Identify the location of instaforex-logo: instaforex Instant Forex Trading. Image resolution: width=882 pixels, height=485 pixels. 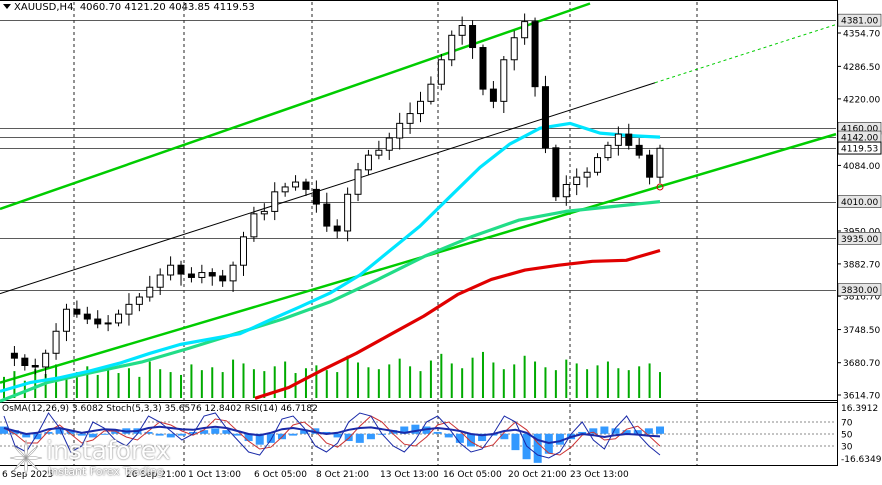
(108, 459).